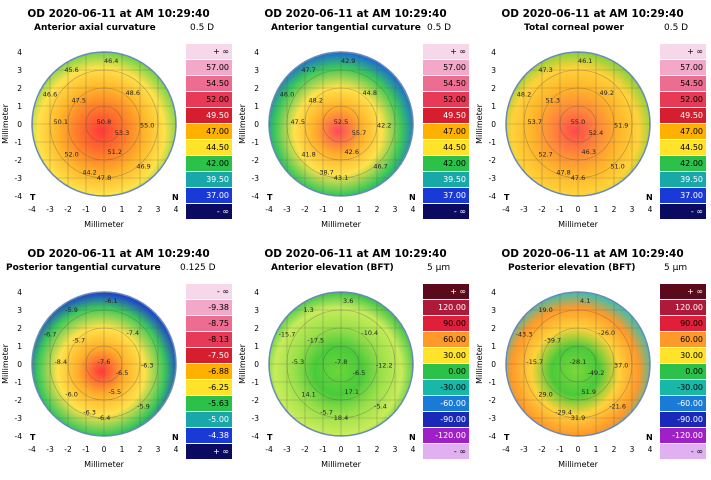 Image resolution: width=711 pixels, height=480 pixels. I want to click on scale-step: 44.50, so click(209, 148).